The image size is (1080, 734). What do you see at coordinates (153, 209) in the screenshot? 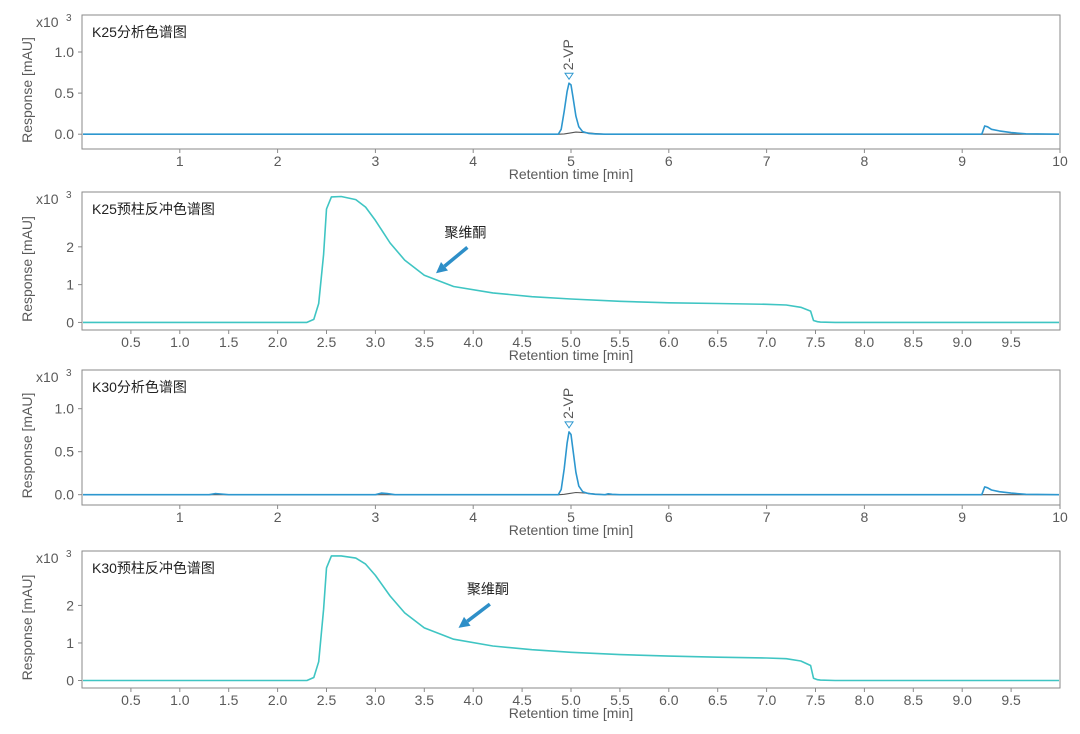
I see `panel-label: K25预柱反冲色谱图` at bounding box center [153, 209].